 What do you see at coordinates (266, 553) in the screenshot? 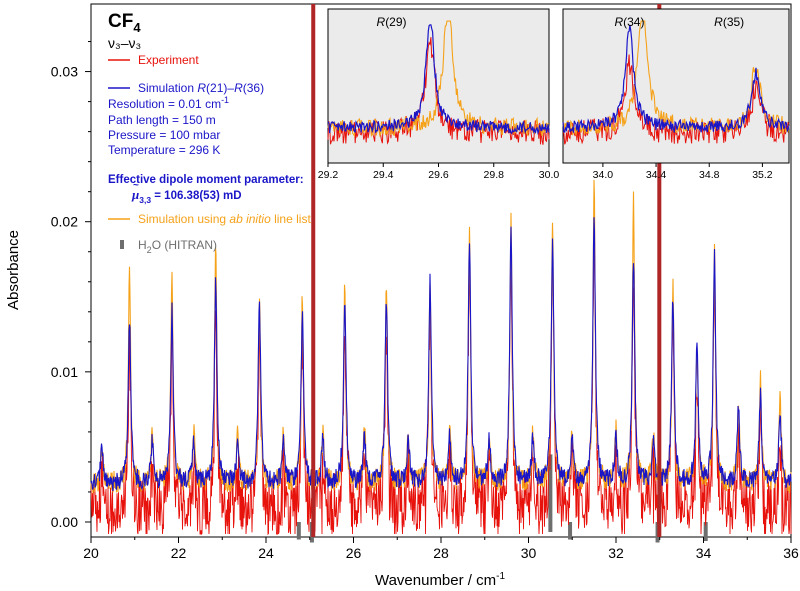
I see `x-tick-label-2: 24` at bounding box center [266, 553].